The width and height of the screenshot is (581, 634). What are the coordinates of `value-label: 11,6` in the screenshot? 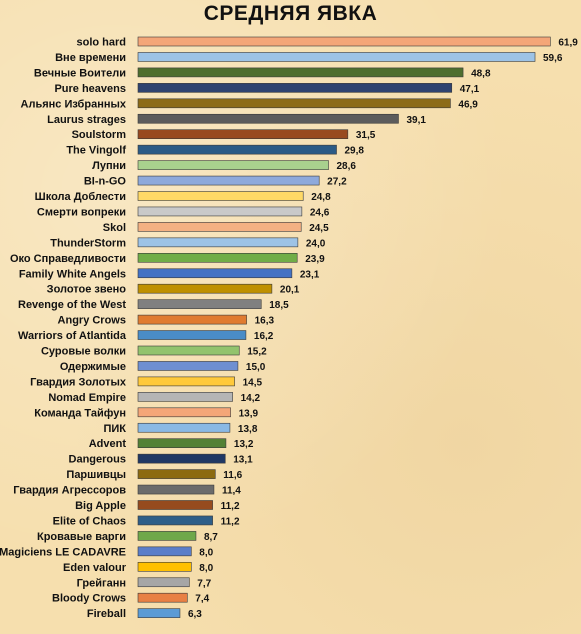 It's located at (232, 475).